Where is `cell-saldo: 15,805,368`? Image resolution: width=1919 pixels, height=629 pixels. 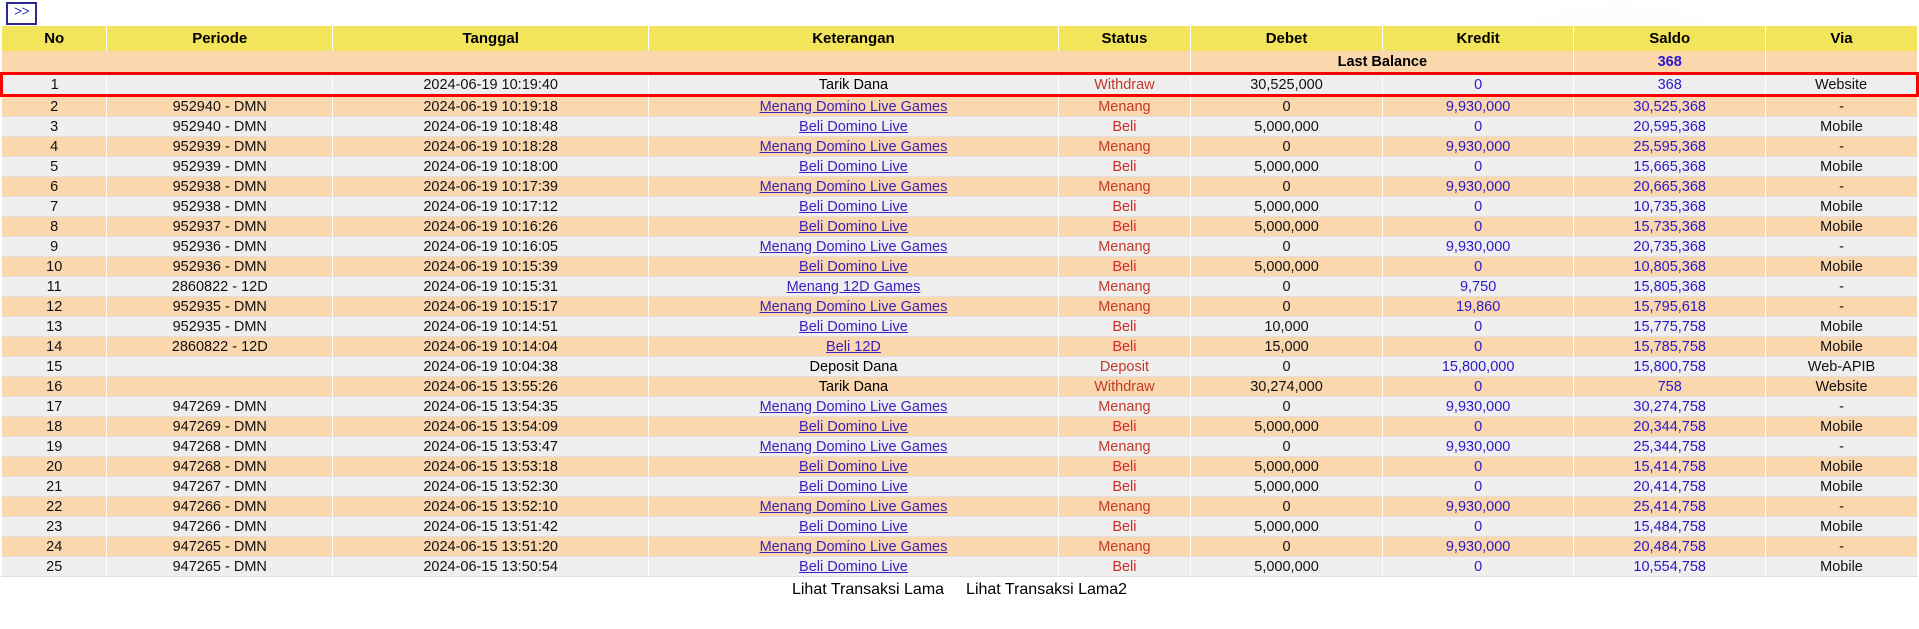
cell-saldo: 15,805,368 is located at coordinates (1670, 286).